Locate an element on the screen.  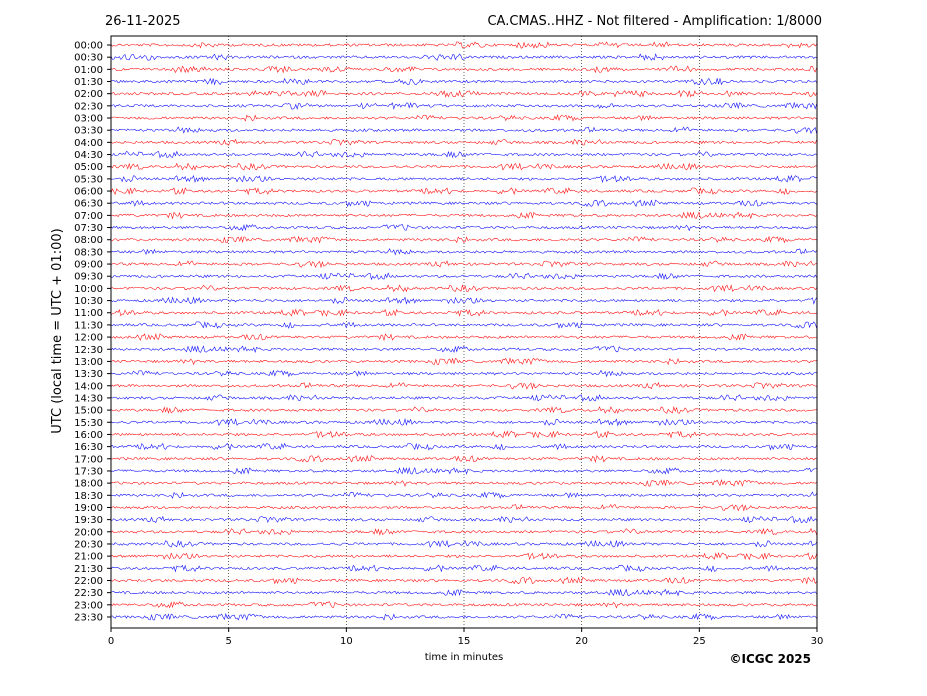
y-tick-label: 14:30 is located at coordinates (88, 398).